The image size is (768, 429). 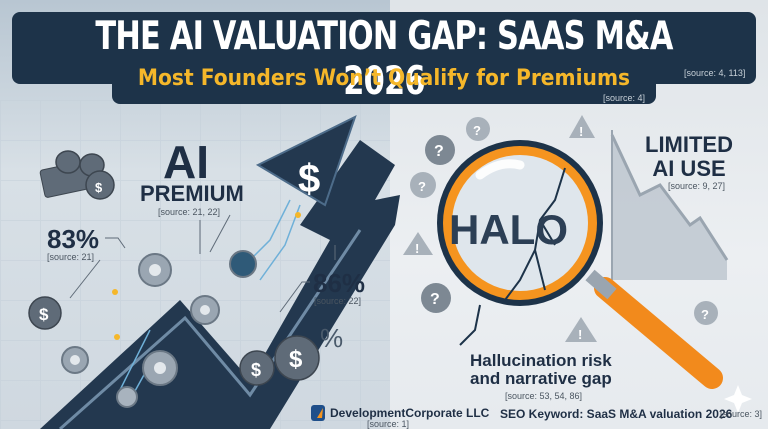 I want to click on page-subtitle: Most Founders Won’t Qualify for Premiums, so click(x=384, y=78).